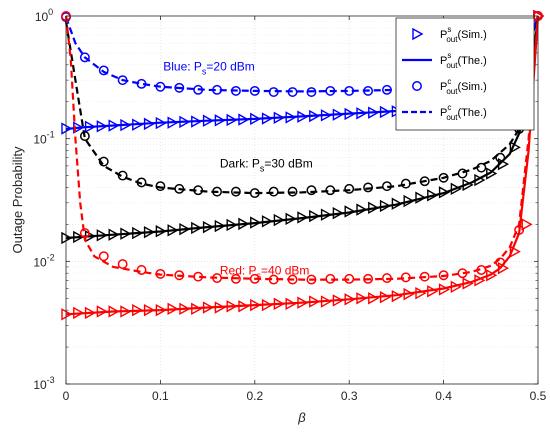 The width and height of the screenshot is (550, 438). Describe the element at coordinates (43, 383) in the screenshot. I see `y-tick-label: 10⁻³` at that location.